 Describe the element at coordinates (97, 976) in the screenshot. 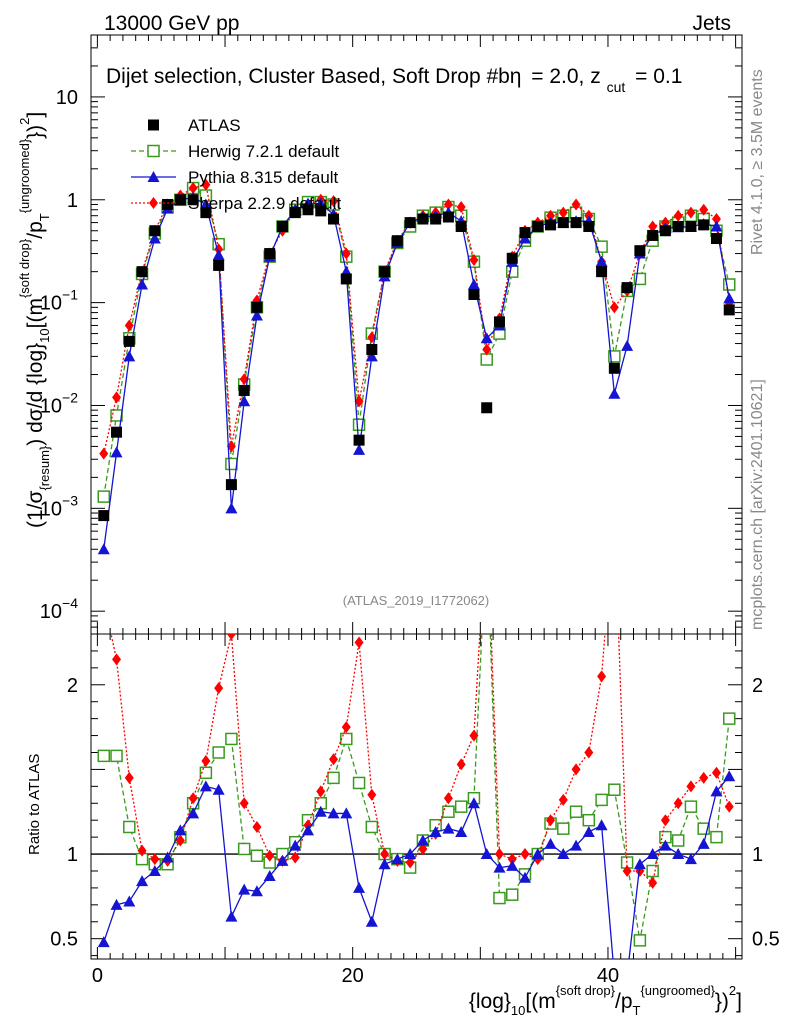

I see `x-tick-label: 0` at that location.